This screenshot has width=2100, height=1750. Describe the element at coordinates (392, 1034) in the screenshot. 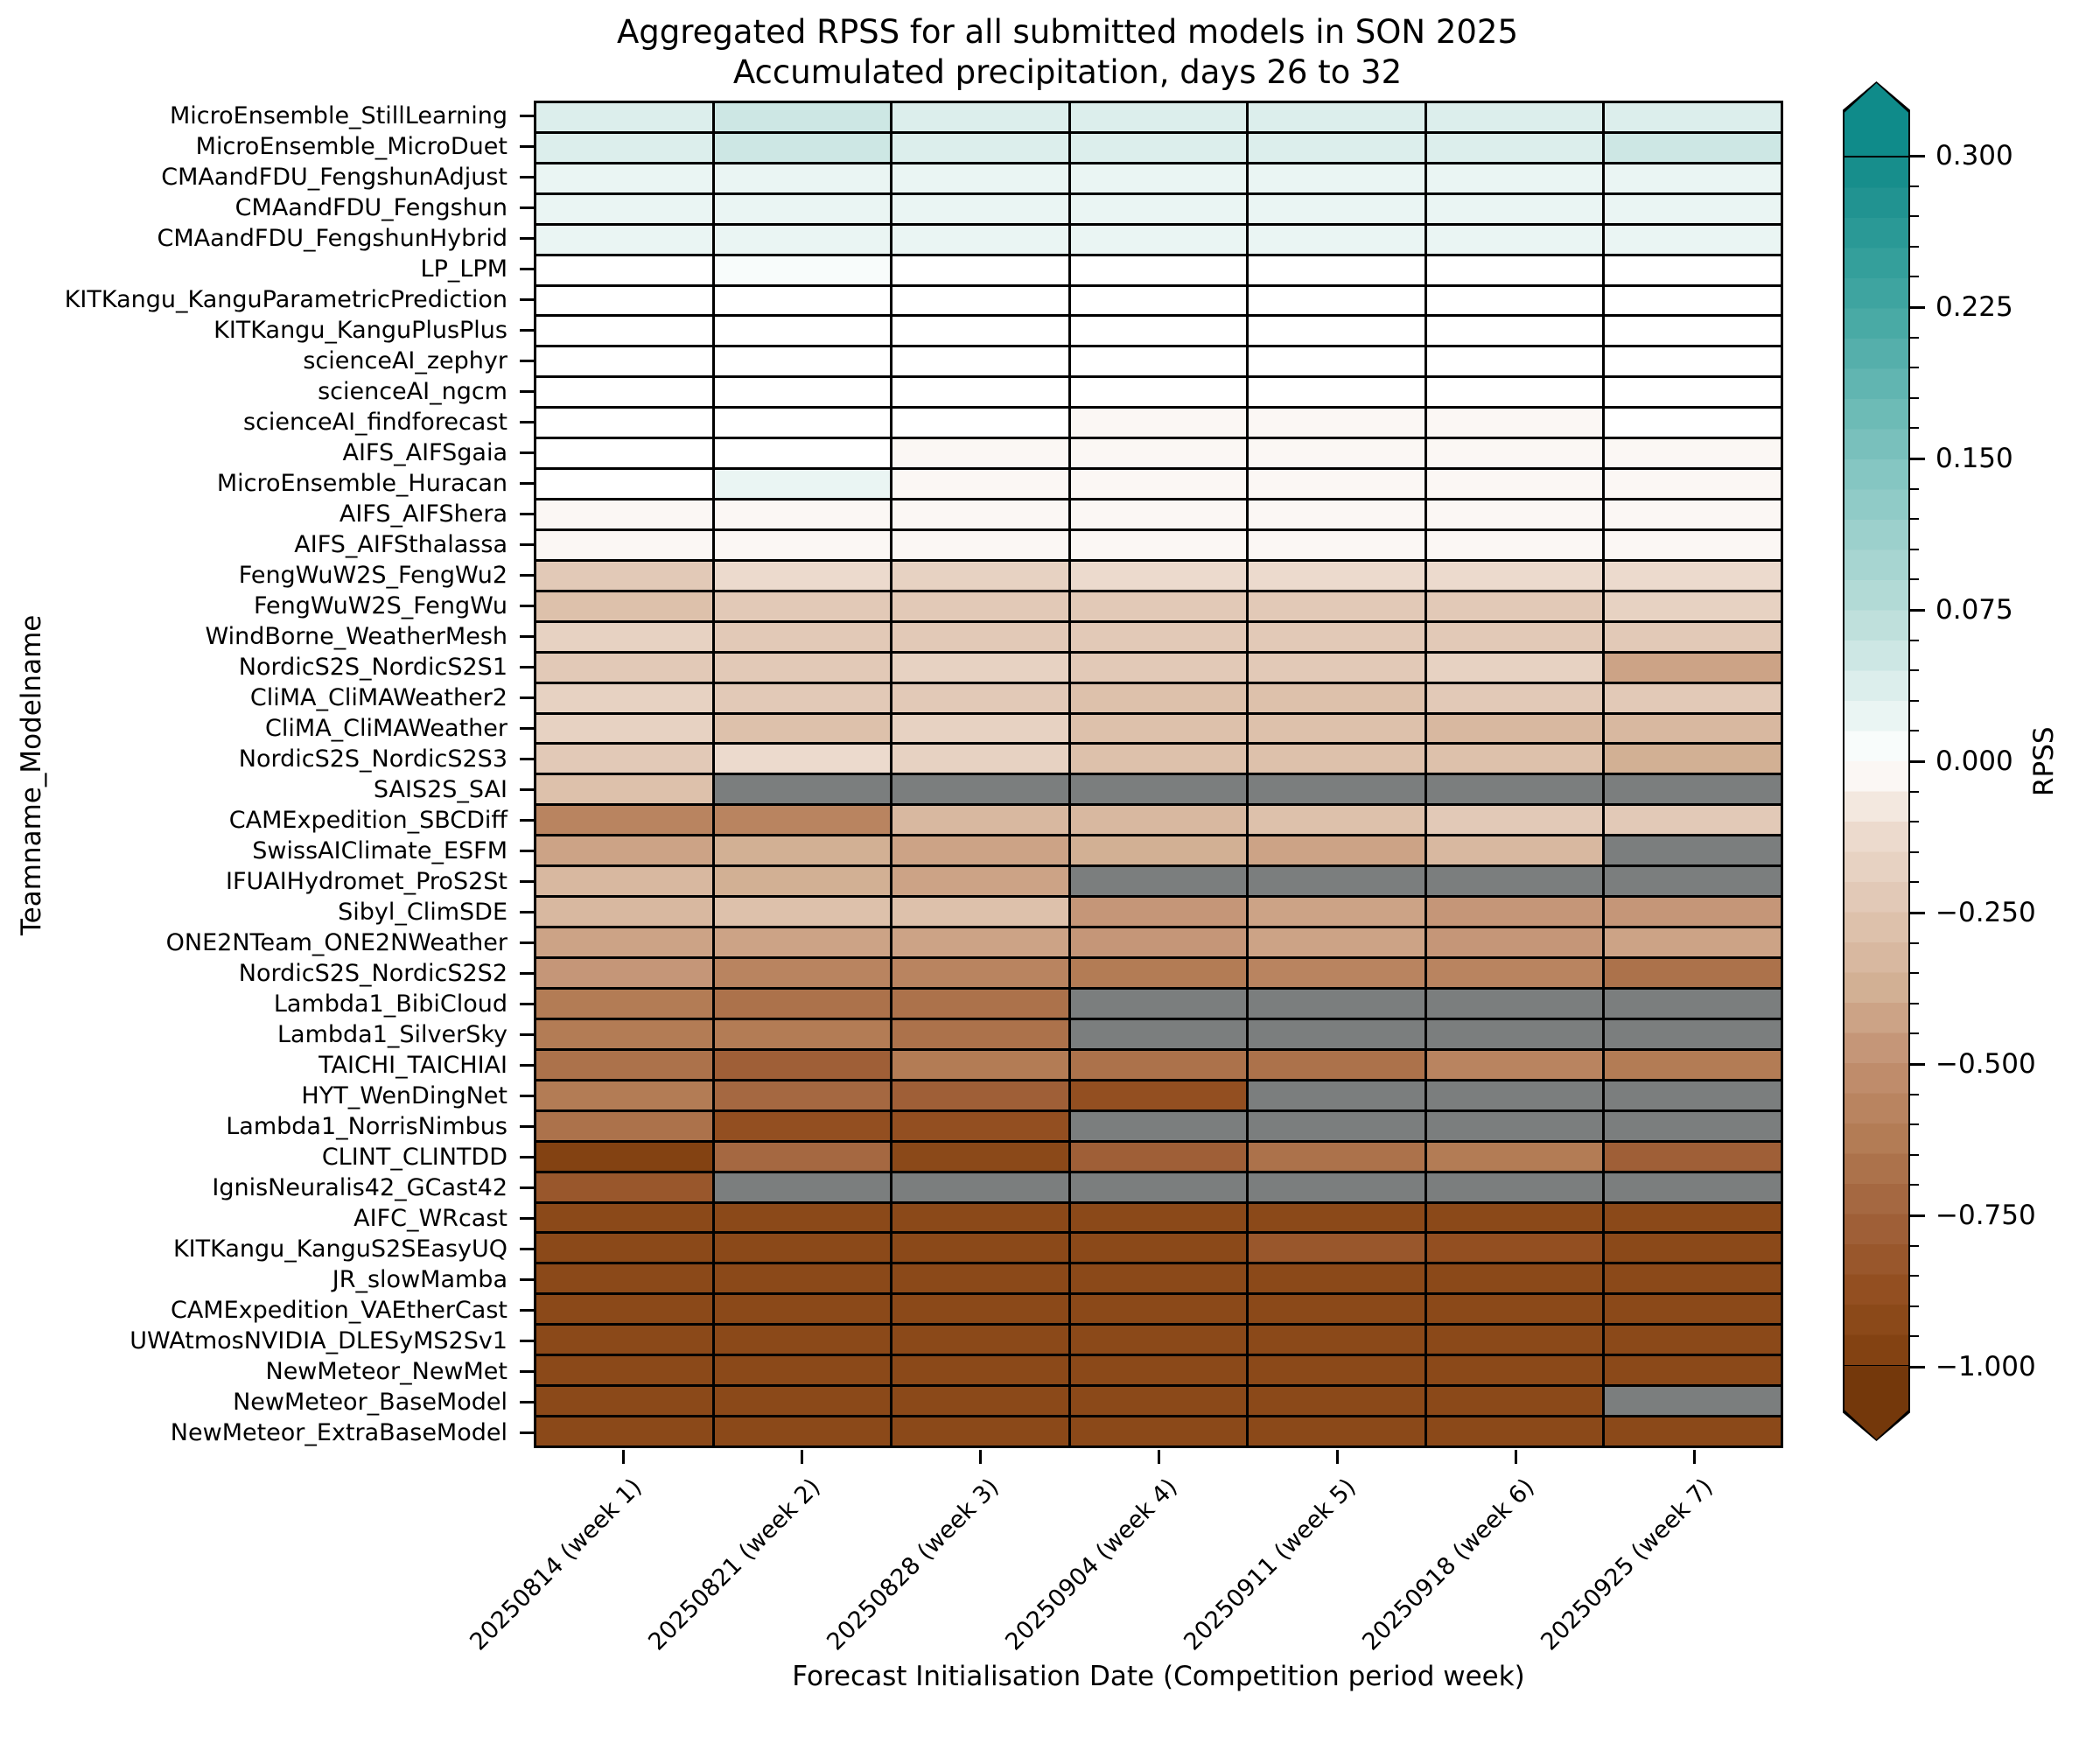

I see `y-tick-label: Lambda1_SilverSky` at that location.